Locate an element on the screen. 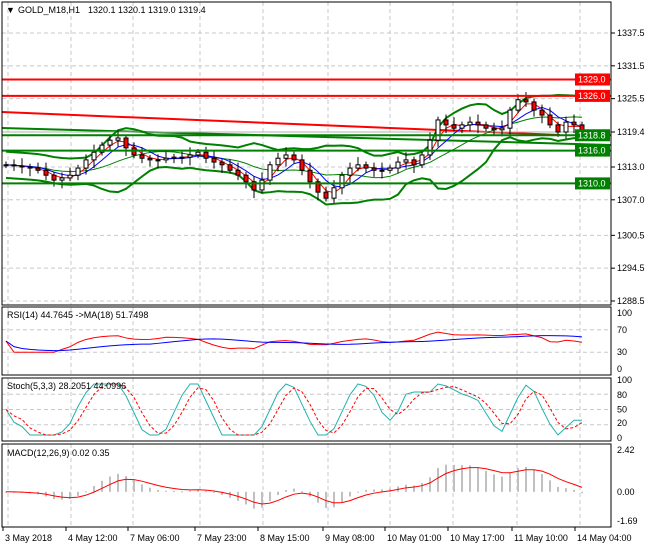 This screenshot has height=550, width=650. rsi-tick-label: 100 is located at coordinates (624, 313).